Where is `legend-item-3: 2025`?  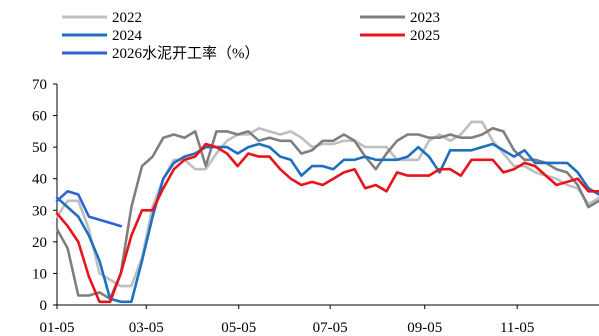
legend-item-3: 2025 is located at coordinates (400, 36).